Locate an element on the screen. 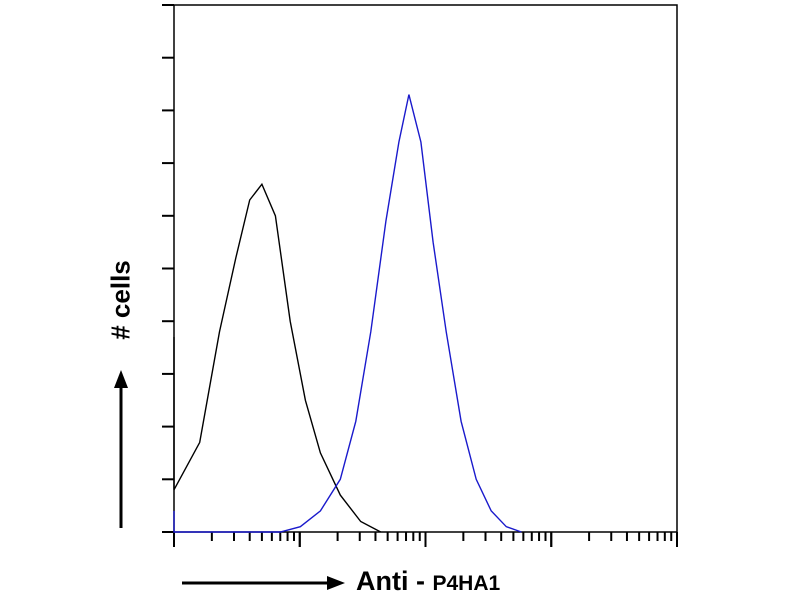 Image resolution: width=800 pixels, height=600 pixels. x-ticks is located at coordinates (425, 539).